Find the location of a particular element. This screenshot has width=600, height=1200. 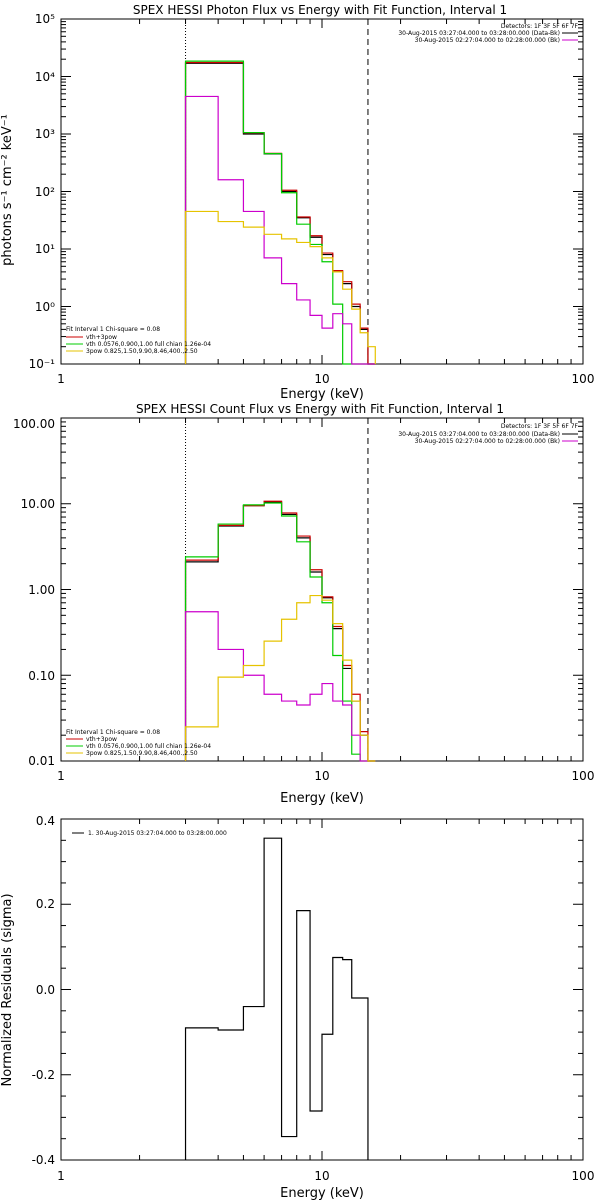

panel3-x-tick-label: 100 is located at coordinates (583, 1176).